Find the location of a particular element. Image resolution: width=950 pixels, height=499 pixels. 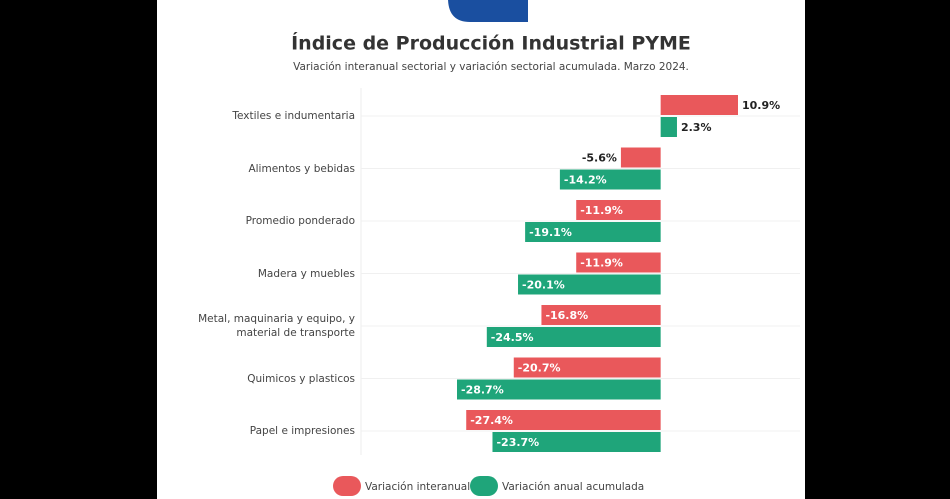

category-label: Textiles e indumentaria is located at coordinates (293, 116).